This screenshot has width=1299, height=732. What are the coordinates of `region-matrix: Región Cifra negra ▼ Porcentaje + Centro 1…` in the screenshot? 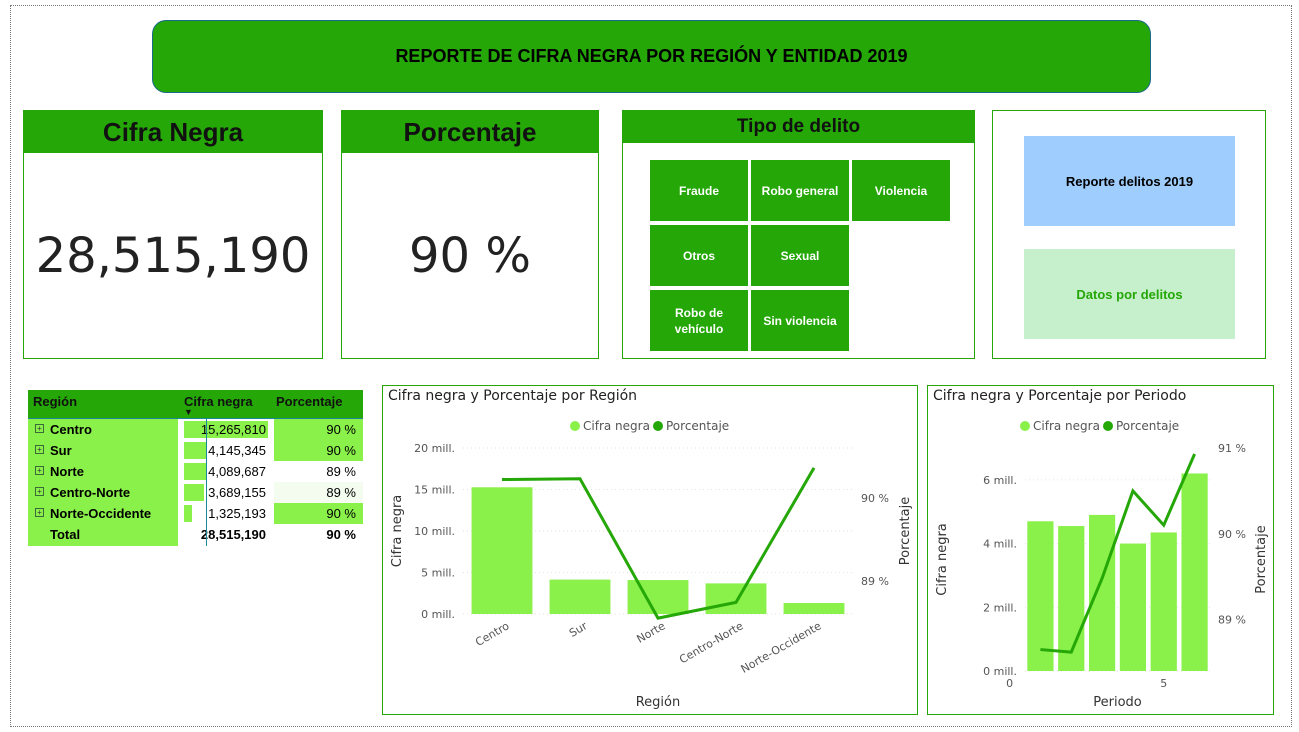 It's located at (195, 468).